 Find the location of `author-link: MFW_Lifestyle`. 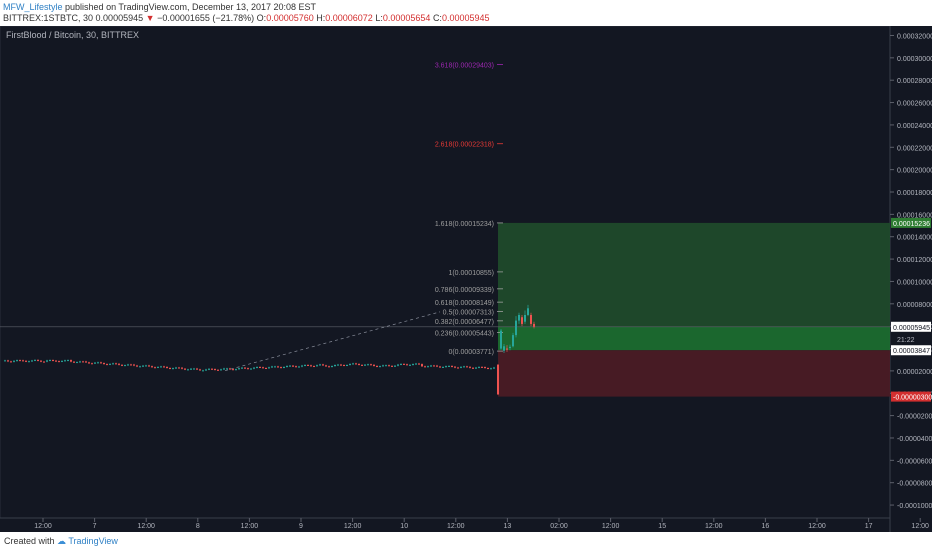

author-link: MFW_Lifestyle is located at coordinates (33, 7).